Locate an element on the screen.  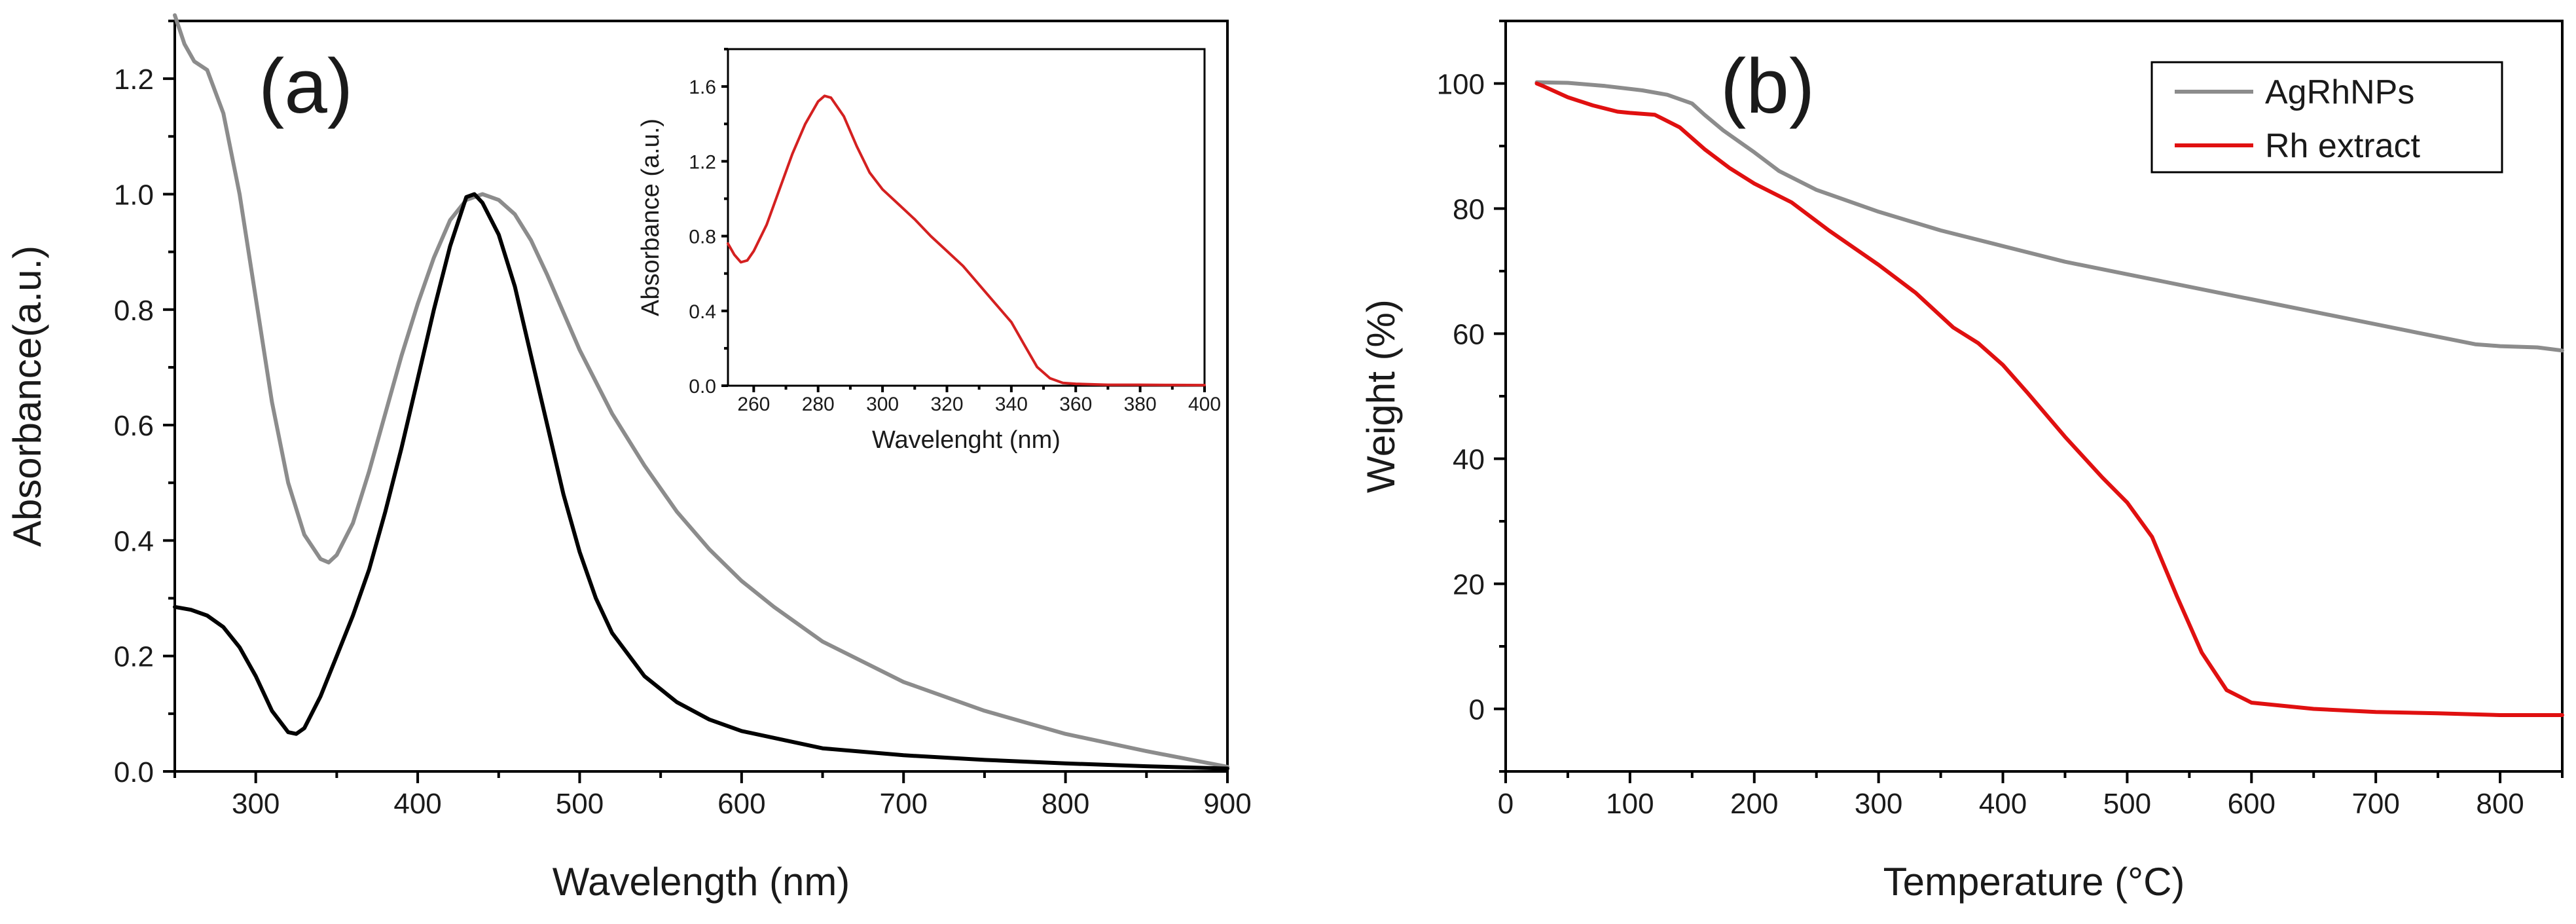
chart-b-legend: AgRhNPs Rh extract is located at coordinates (2326, 117).